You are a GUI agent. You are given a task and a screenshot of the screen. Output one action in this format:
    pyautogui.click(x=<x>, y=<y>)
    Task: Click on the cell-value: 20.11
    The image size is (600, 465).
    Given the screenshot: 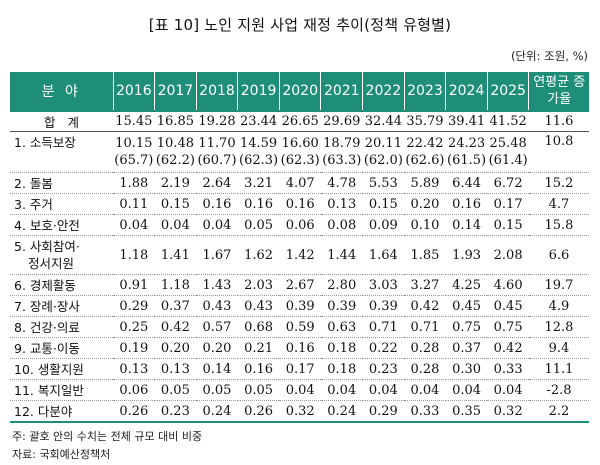 What is the action you would take?
    pyautogui.click(x=383, y=143)
    